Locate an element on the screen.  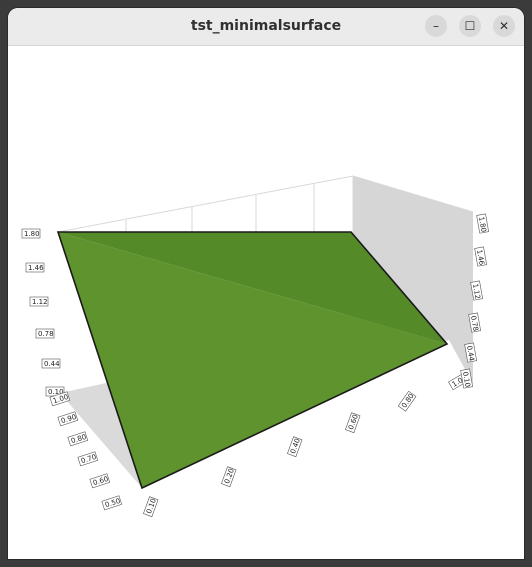
left-axis: 1.80 1.46 1.12 0.78 0.44 0.10 is located at coordinates (43, 312).